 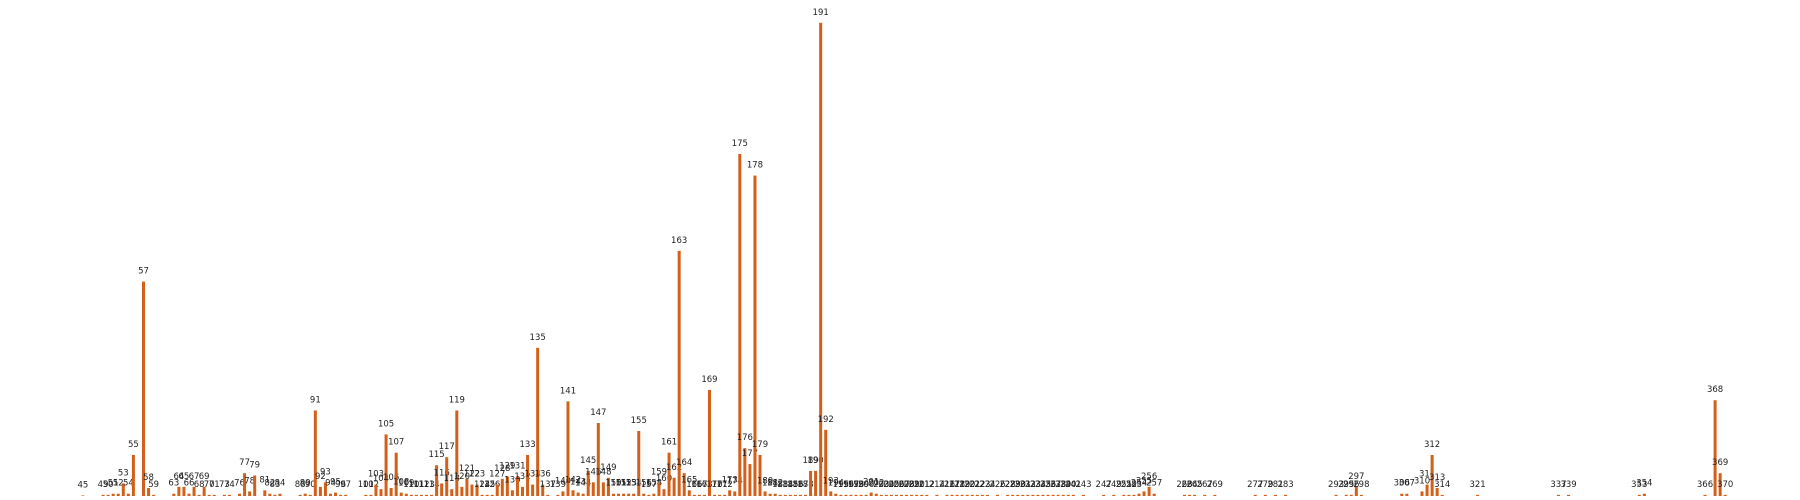 What do you see at coordinates (477, 475) in the screenshot?
I see `bar-label: 123` at bounding box center [477, 475].